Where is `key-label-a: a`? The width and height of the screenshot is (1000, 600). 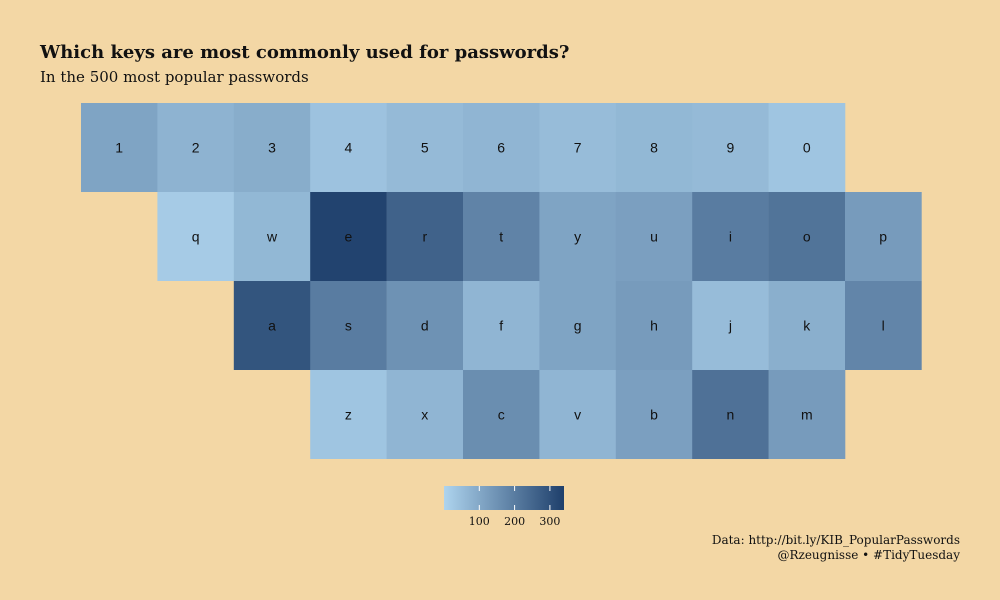 key-label-a: a is located at coordinates (272, 326).